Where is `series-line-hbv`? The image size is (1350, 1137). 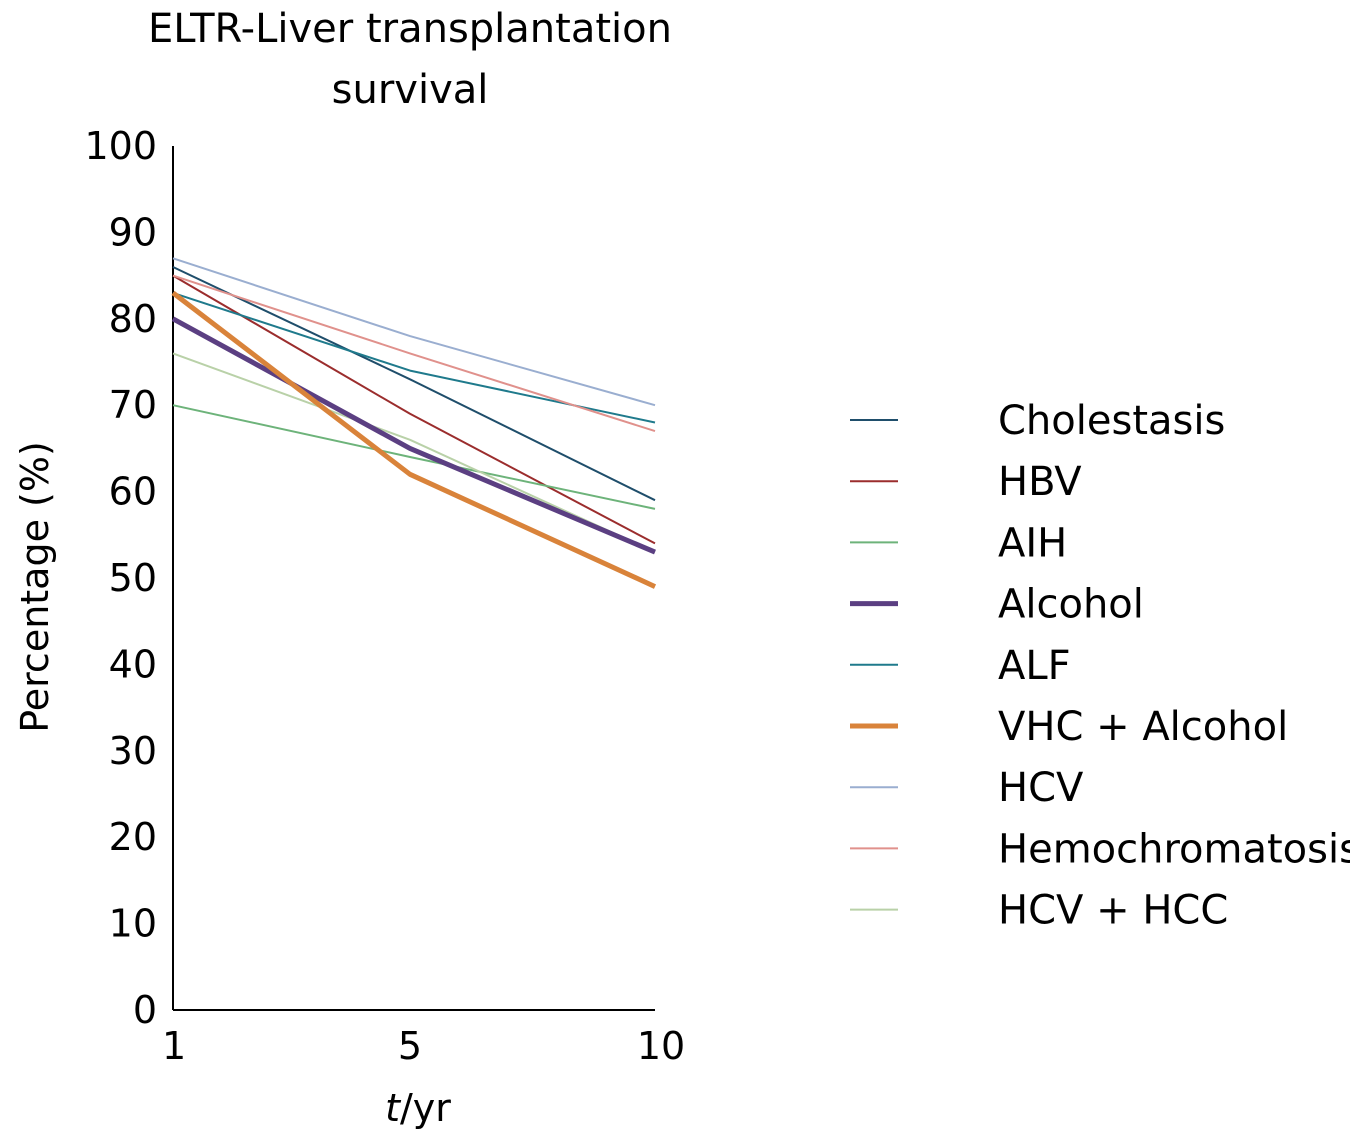
series-line-hbv is located at coordinates (414, 409).